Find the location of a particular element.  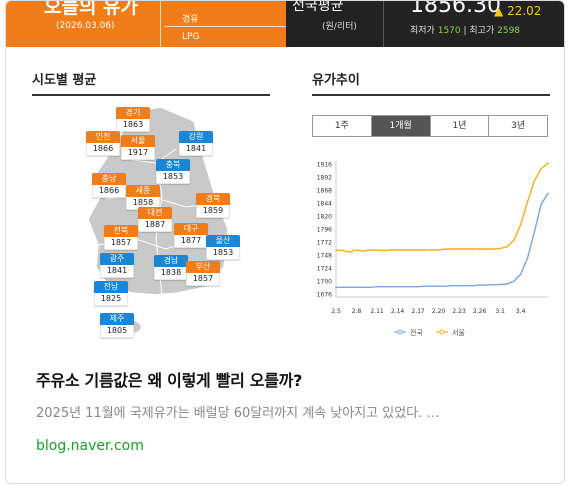

region-name: 대전 is located at coordinates (155, 213).